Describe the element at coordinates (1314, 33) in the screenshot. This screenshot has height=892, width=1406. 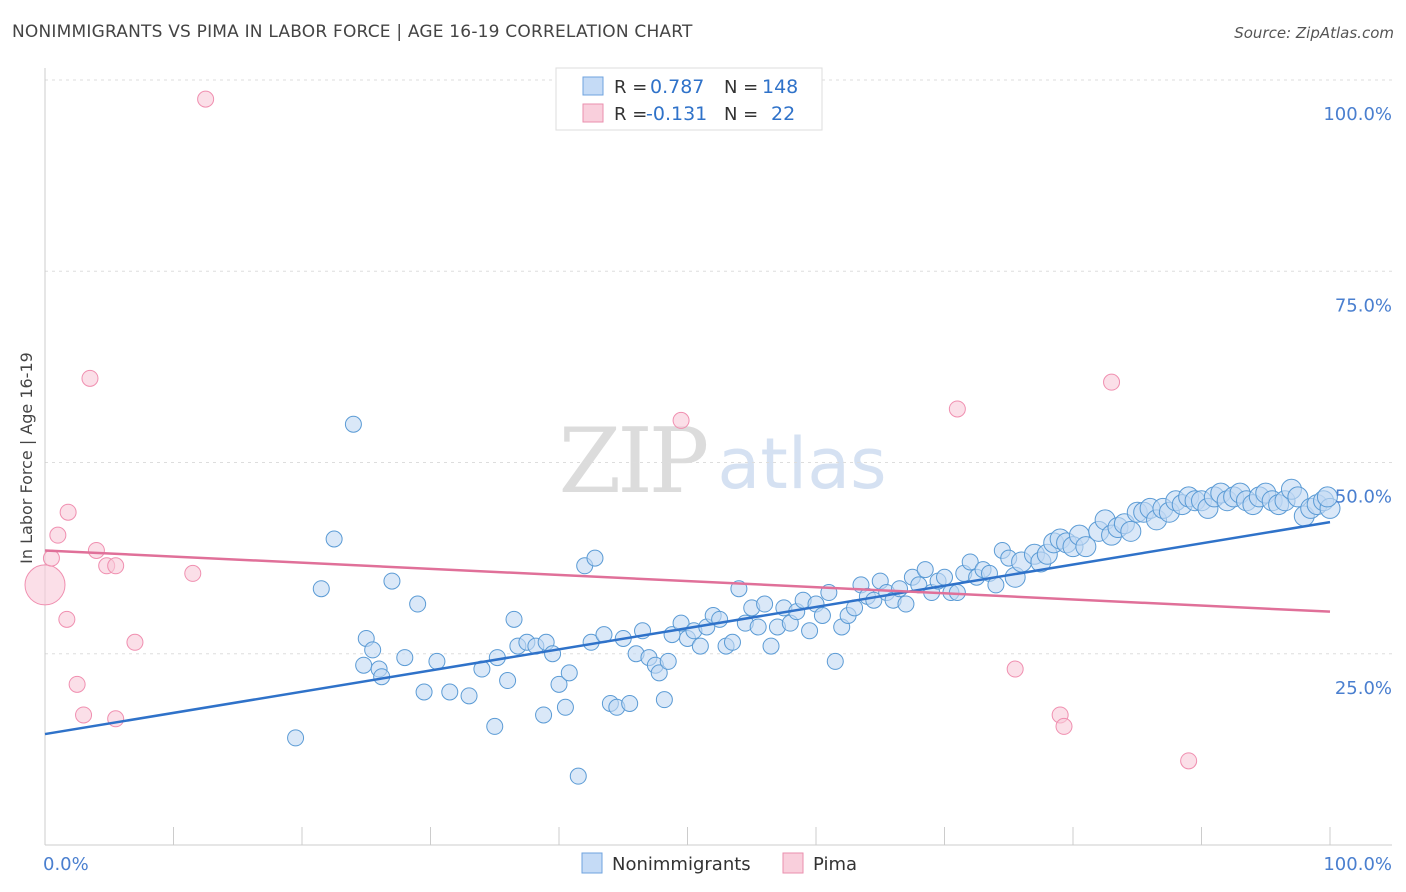
I see `source-label: Source: ZipAtlas.com` at that location.